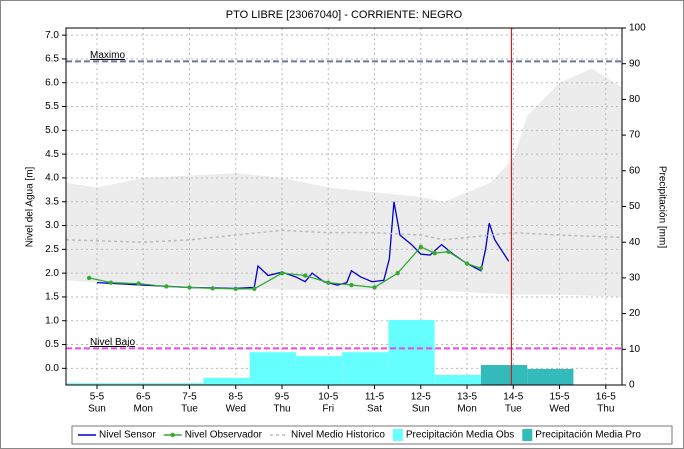  I want to click on y-tick-label: 0.0, so click(52, 368).